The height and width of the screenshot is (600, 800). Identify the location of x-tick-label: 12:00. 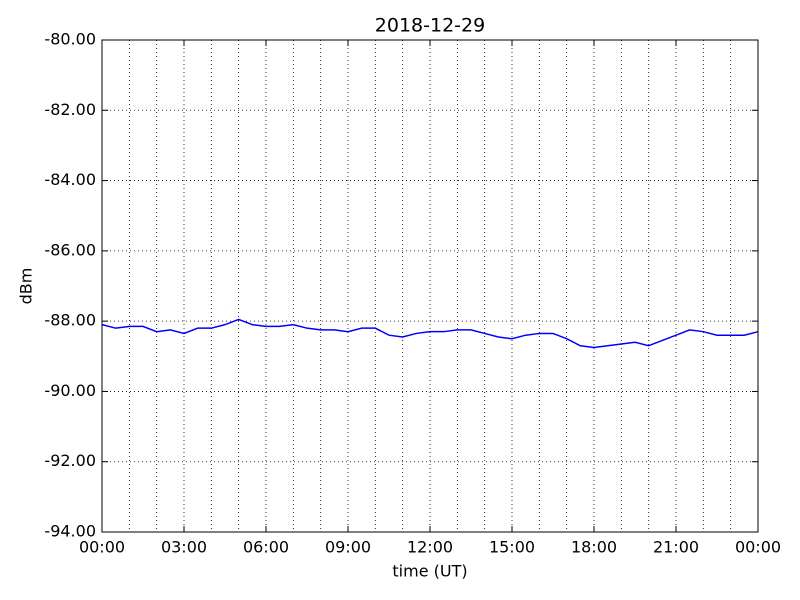
(430, 547).